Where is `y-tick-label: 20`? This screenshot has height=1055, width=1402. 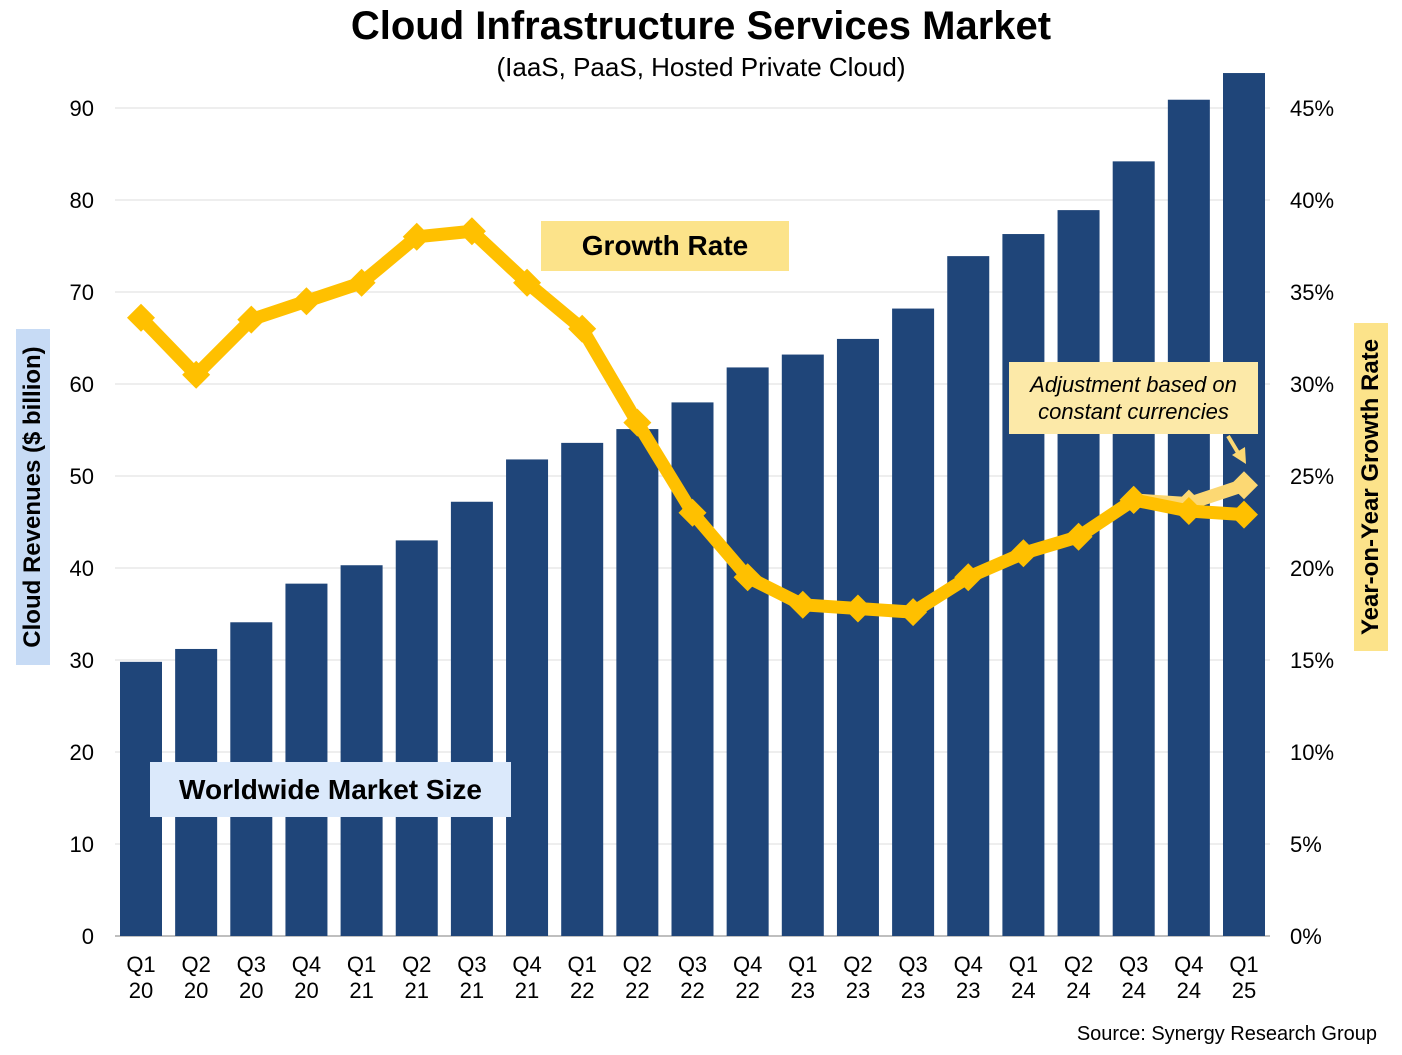
y-tick-label: 20 is located at coordinates (82, 752).